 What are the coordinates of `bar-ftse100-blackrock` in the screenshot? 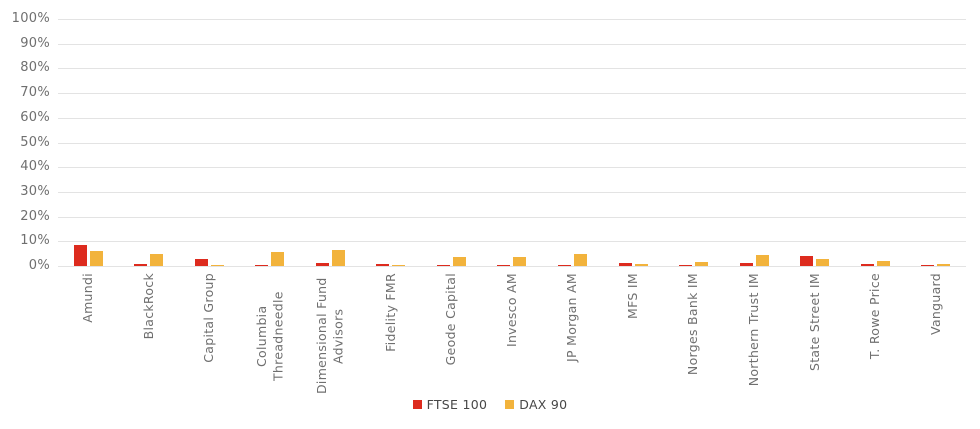 It's located at (141, 264).